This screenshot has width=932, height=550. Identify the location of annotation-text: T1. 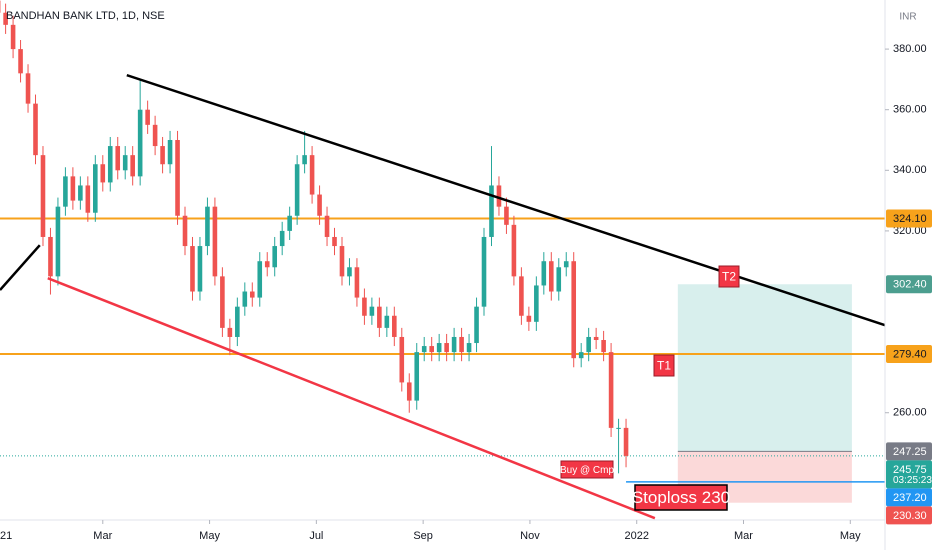
(664, 366).